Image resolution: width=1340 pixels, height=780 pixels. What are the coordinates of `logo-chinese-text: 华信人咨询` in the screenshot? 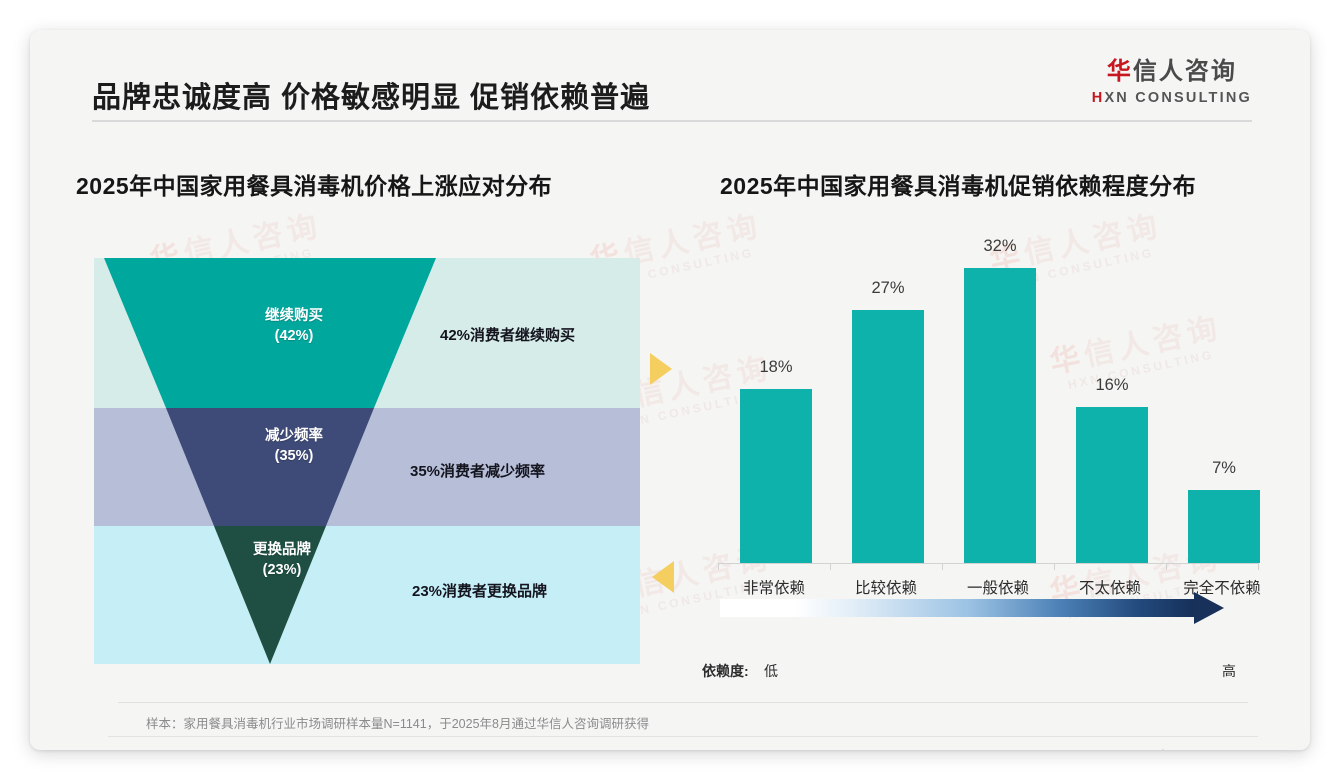 It's located at (1172, 72).